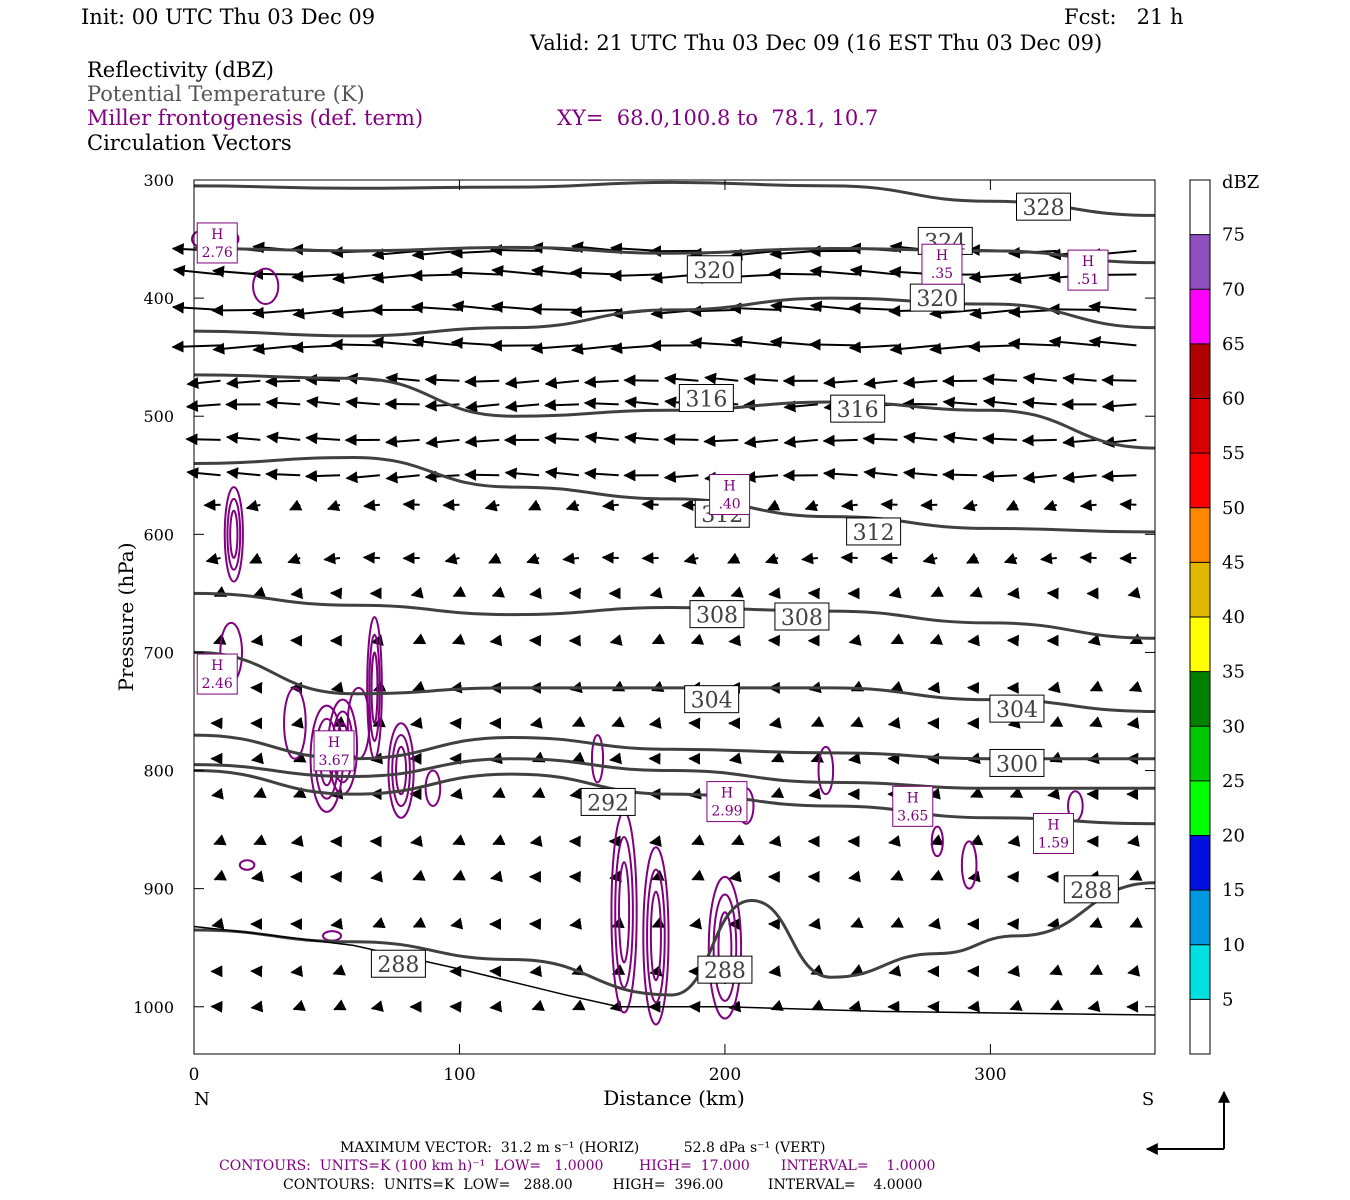 The width and height of the screenshot is (1350, 1200). I want to click on y-tick-label-900: 900, so click(158, 889).